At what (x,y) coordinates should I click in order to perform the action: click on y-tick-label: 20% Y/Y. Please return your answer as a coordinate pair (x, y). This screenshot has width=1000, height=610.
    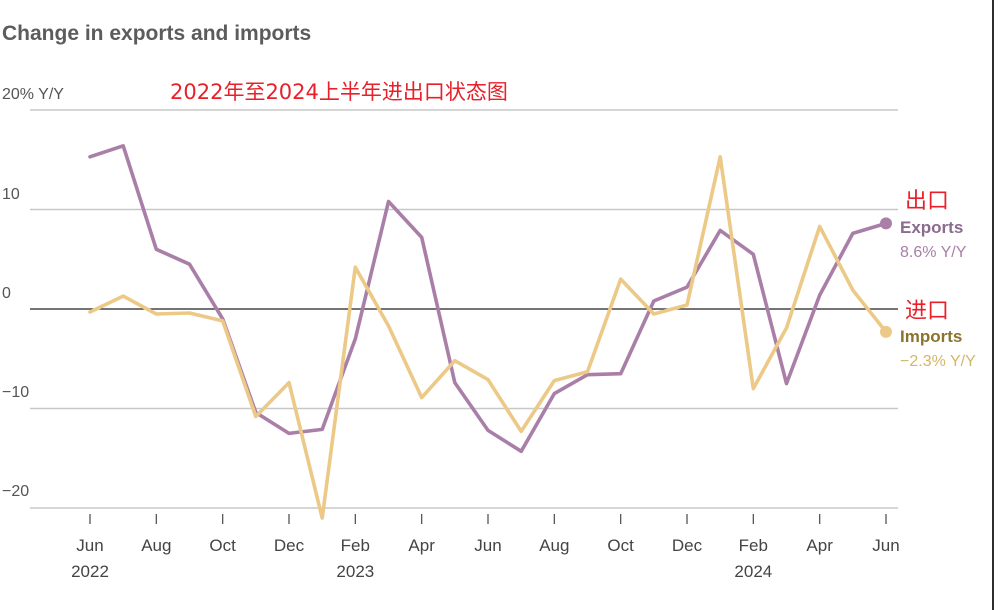
    Looking at the image, I should click on (33, 94).